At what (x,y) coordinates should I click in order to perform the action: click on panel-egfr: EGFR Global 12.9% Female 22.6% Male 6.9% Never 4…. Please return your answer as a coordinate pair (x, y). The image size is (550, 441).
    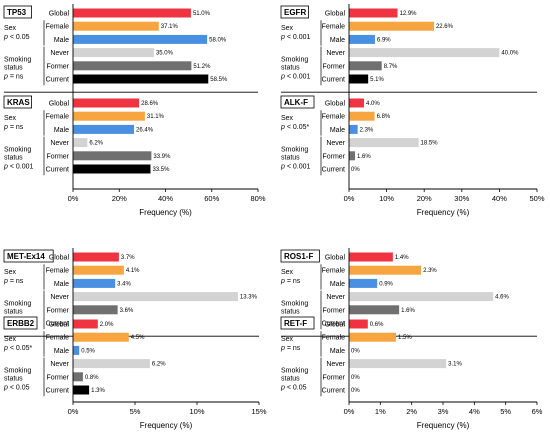
    Looking at the image, I should click on (408, 49).